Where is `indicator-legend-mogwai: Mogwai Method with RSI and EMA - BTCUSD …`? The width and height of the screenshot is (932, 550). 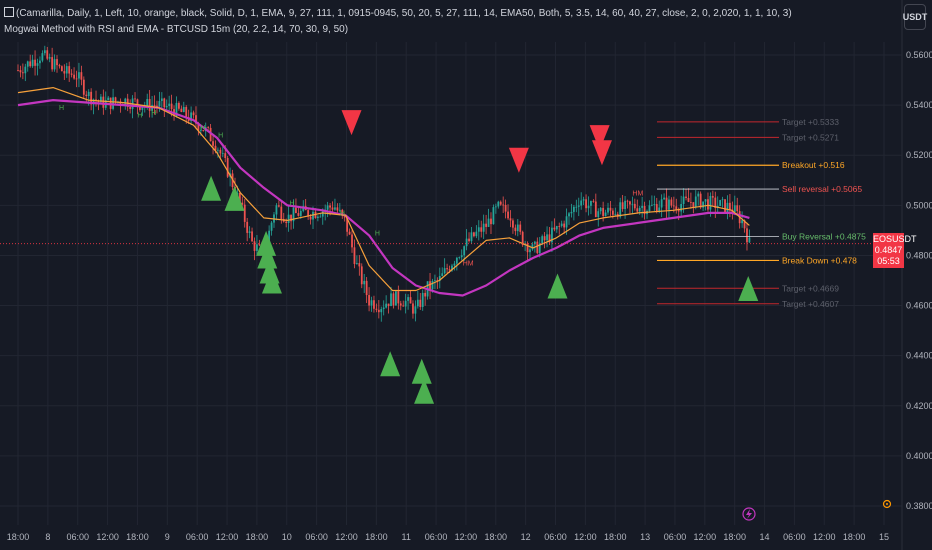 indicator-legend-mogwai: Mogwai Method with RSI and EMA - BTCUSD … is located at coordinates (176, 29).